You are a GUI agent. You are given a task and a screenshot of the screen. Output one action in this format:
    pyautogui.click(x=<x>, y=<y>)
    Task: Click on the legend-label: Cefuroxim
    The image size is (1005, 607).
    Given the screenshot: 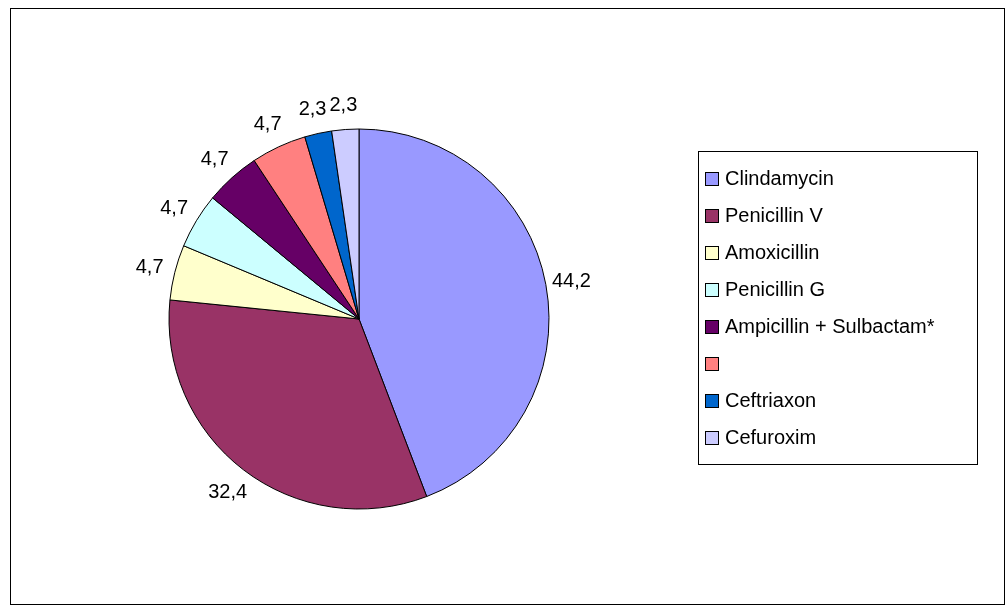 What is the action you would take?
    pyautogui.click(x=771, y=437)
    